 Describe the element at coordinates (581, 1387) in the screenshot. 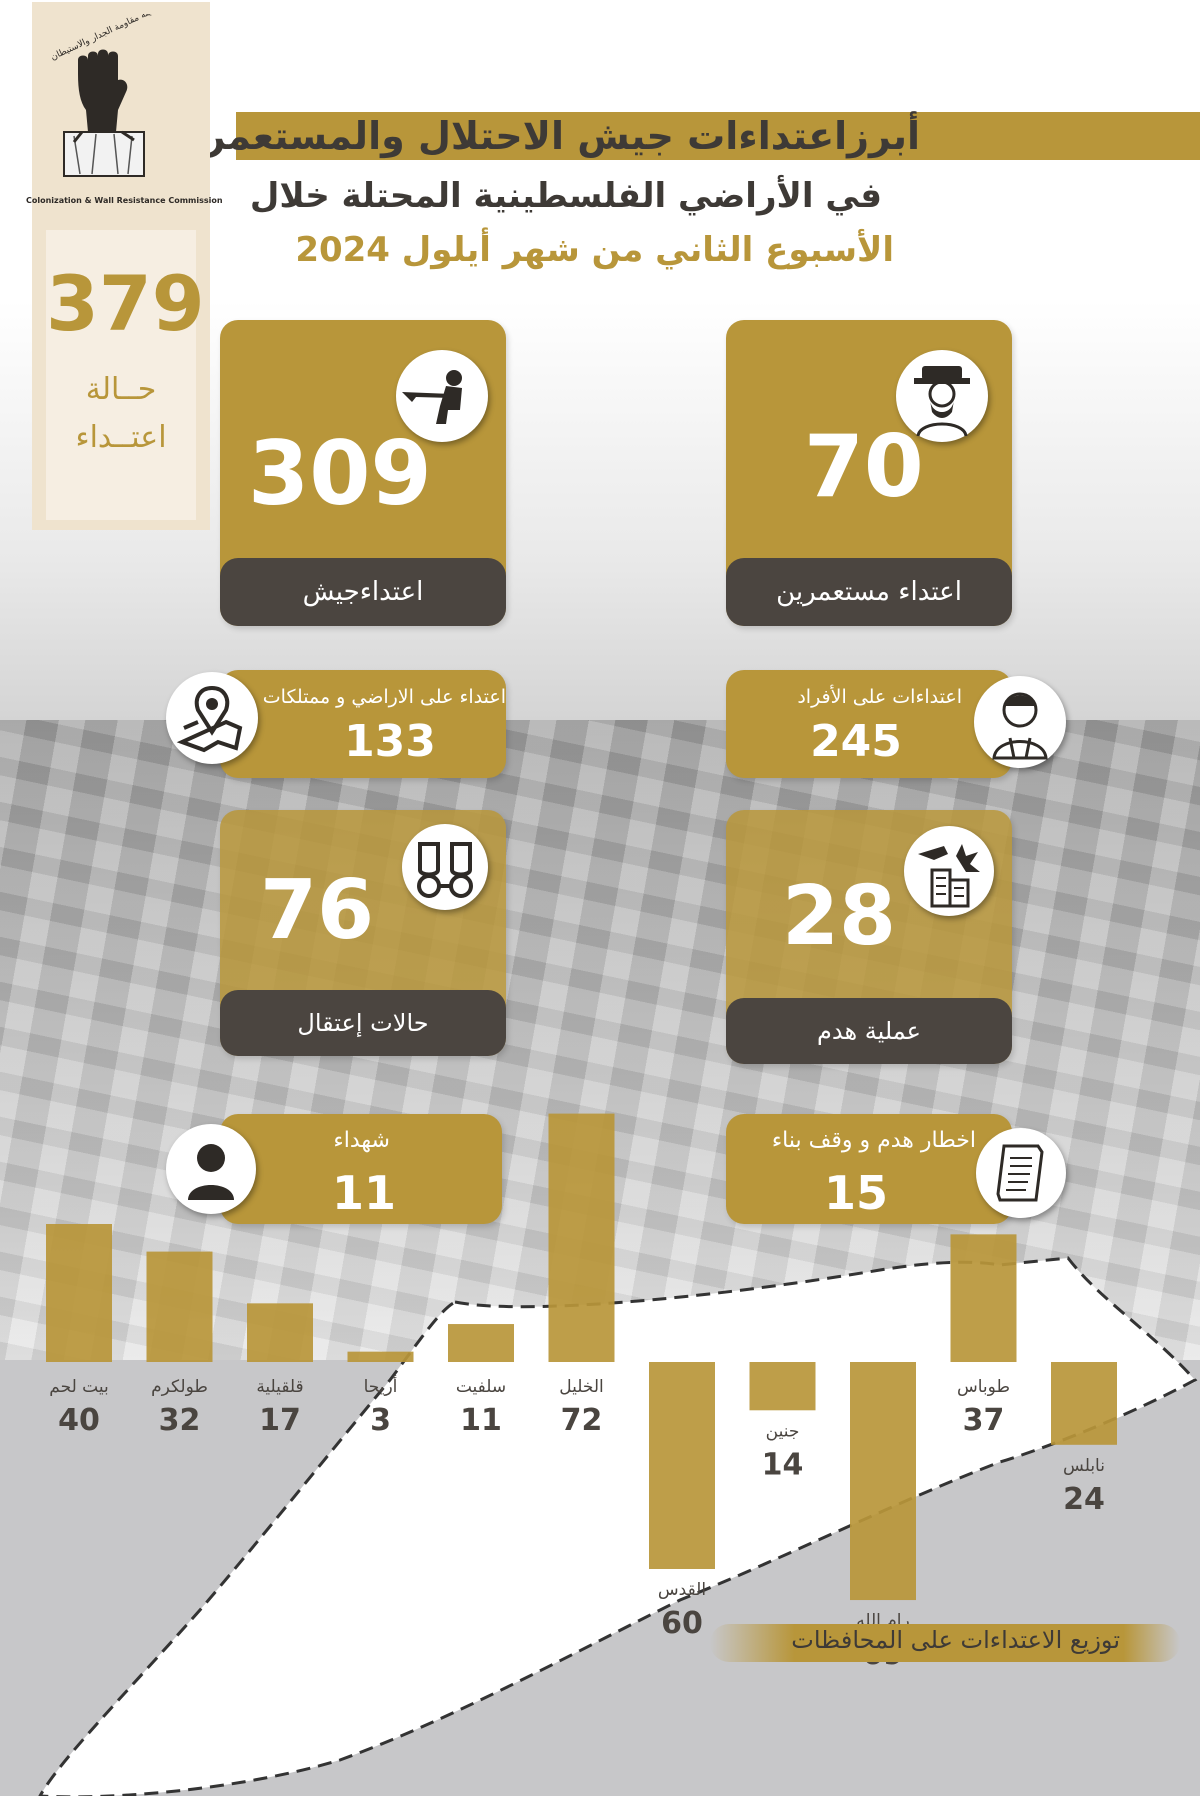

I see `governorate-name-6: الخليل` at that location.